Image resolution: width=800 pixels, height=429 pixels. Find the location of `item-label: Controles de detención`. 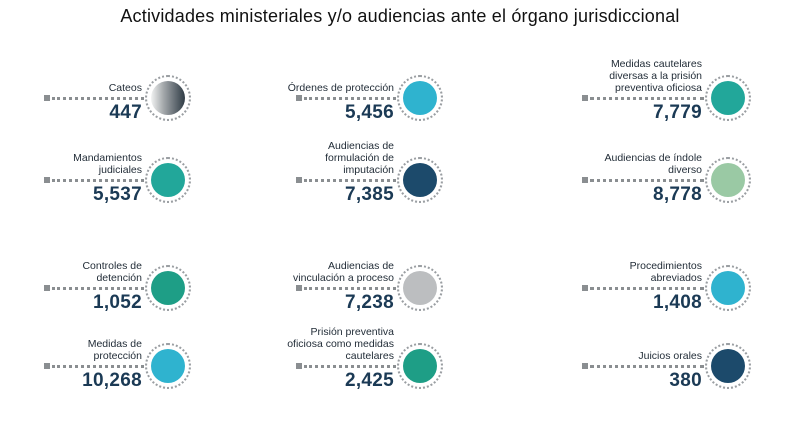

item-label: Controles de detención is located at coordinates (112, 272).